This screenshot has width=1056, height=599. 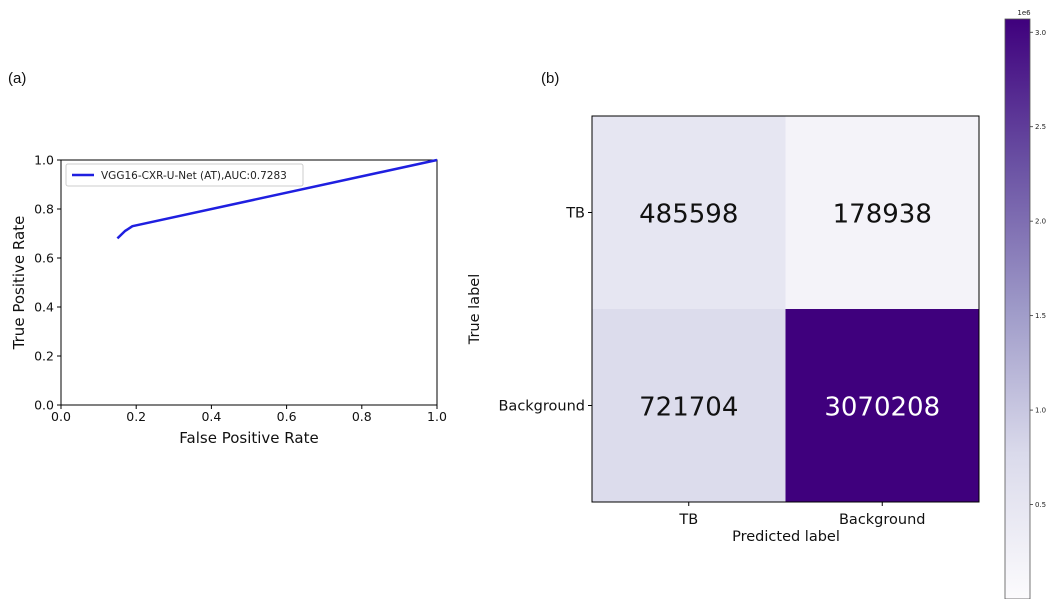 I want to click on roc-x-tick-label: 0.4, so click(x=211, y=416).